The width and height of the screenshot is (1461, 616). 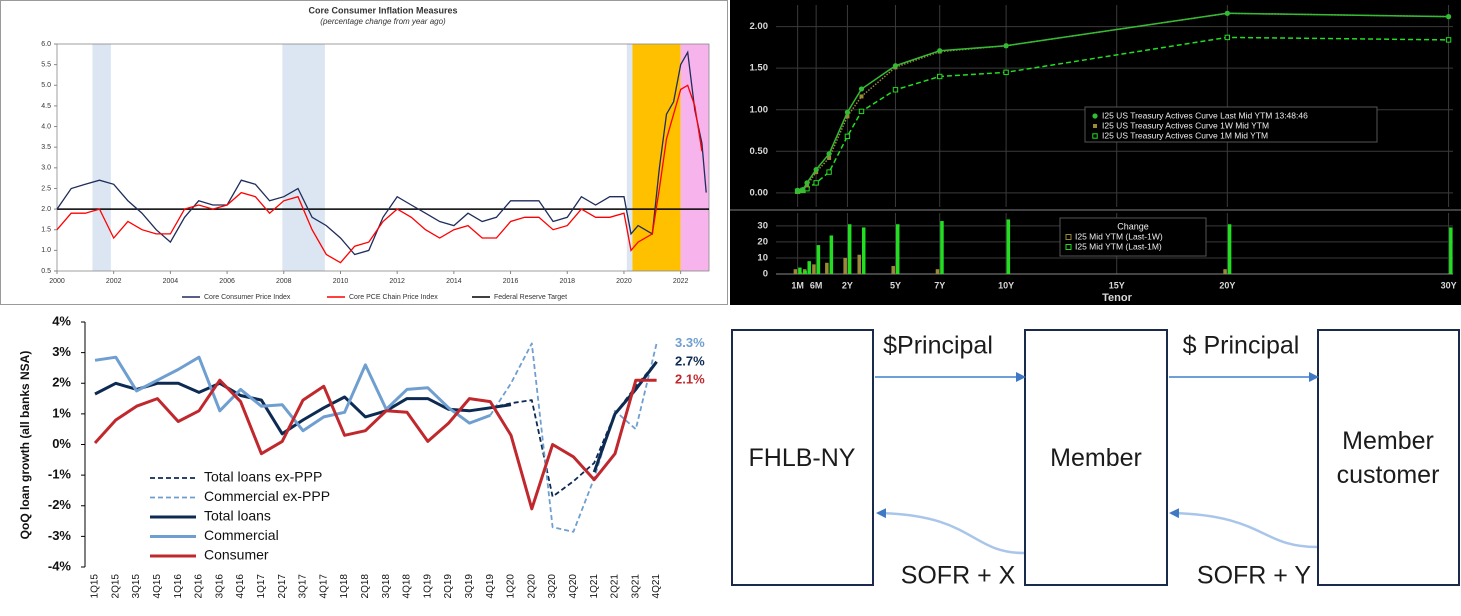 I want to click on chart-title: Core Consumer Inflation Measures, so click(x=382, y=10).